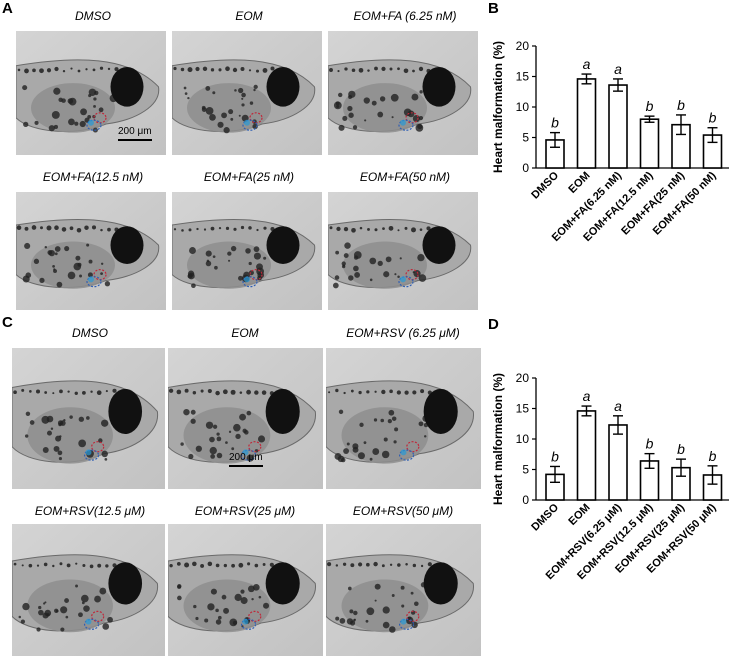 The image size is (751, 661). What do you see at coordinates (245, 333) in the screenshot?
I see `panel-c-caption-2: EOM` at bounding box center [245, 333].